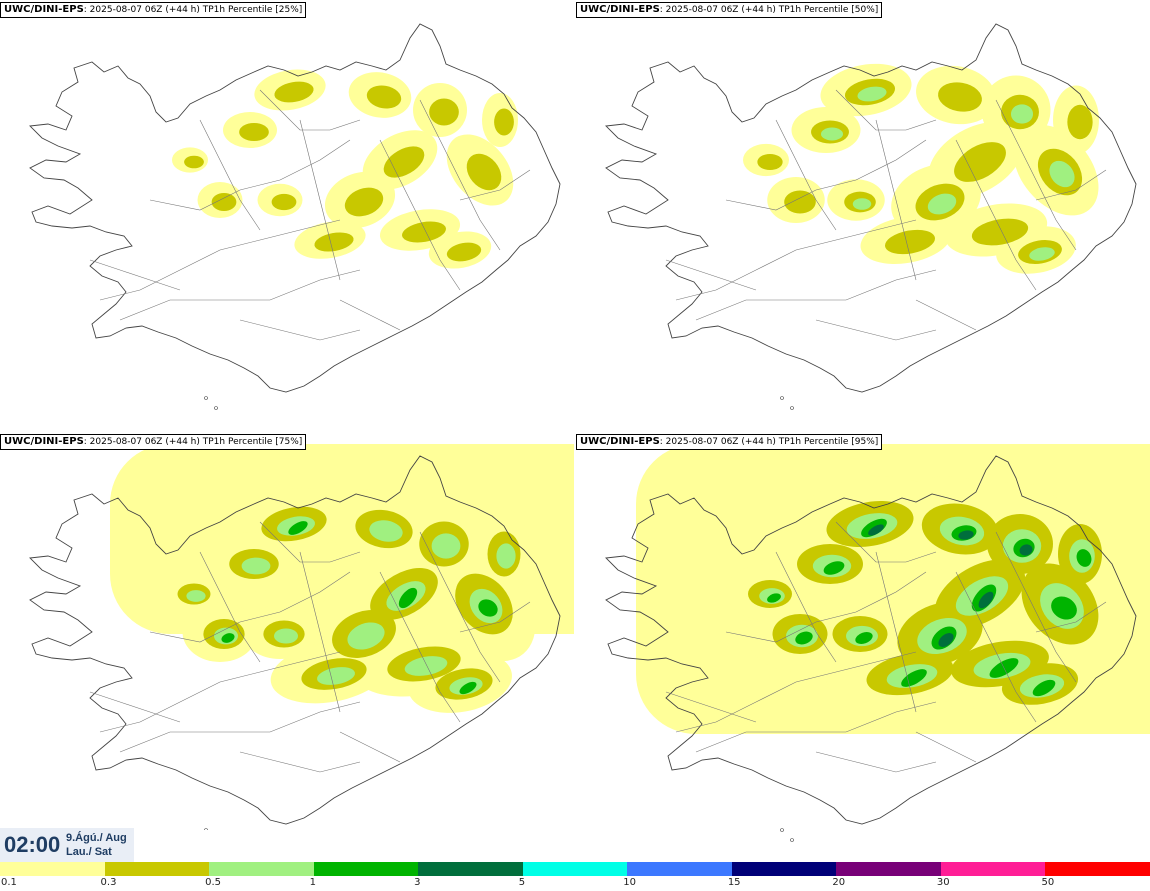  Describe the element at coordinates (865, 442) in the screenshot. I see `percentile-label: [95%]` at that location.